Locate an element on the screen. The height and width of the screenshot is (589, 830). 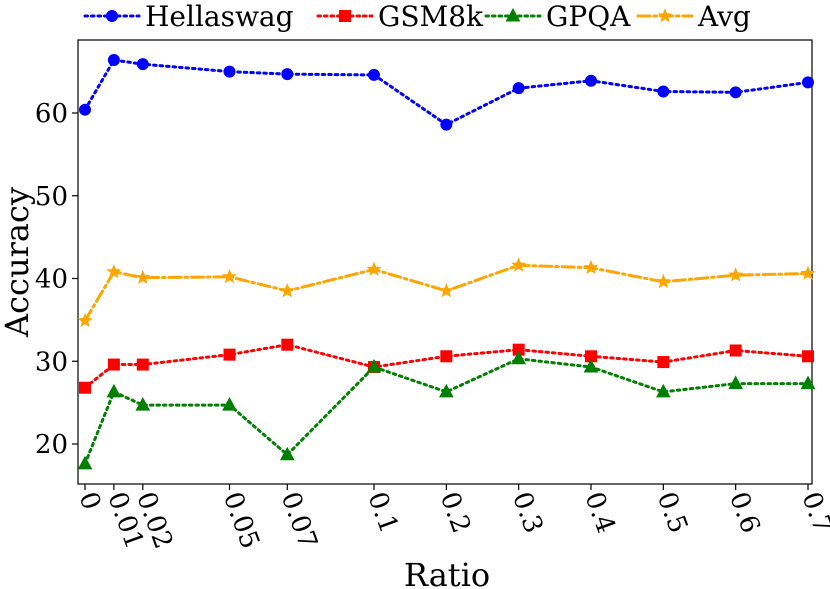
x-tick-label: 0.3 is located at coordinates (527, 512).